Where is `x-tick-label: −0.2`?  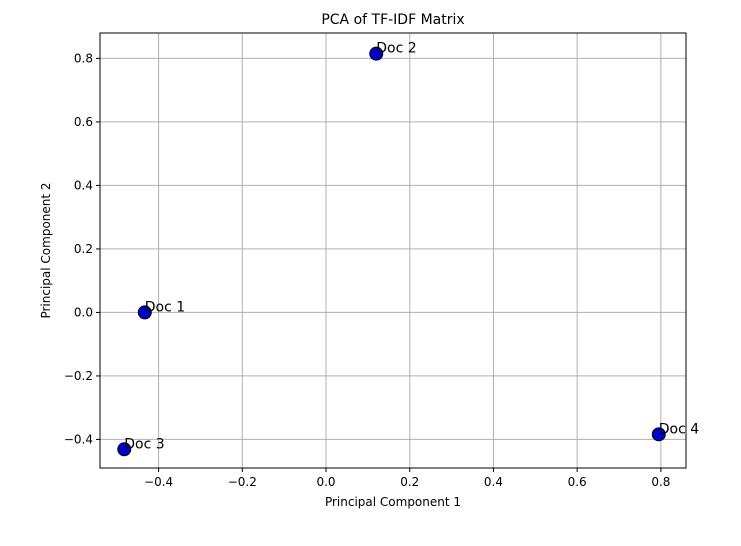 x-tick-label: −0.2 is located at coordinates (242, 482).